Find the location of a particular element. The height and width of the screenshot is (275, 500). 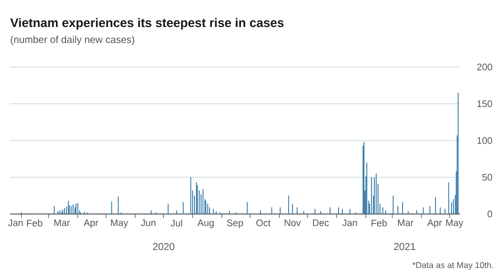

text: 2021 is located at coordinates (405, 246).